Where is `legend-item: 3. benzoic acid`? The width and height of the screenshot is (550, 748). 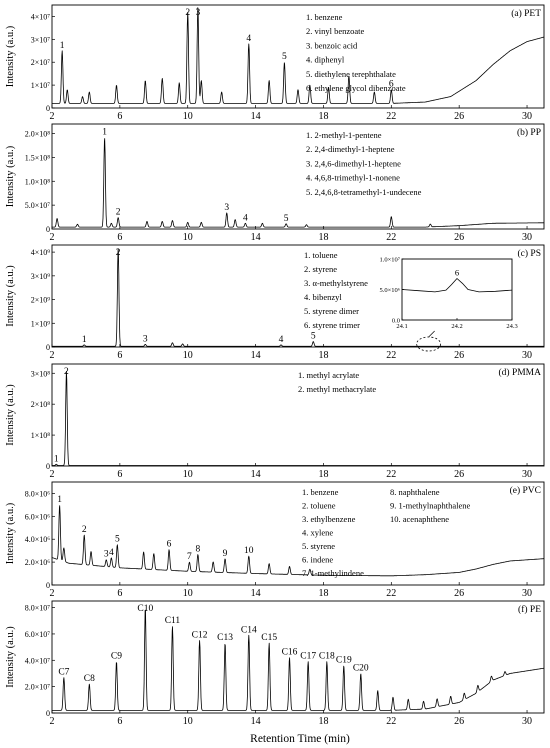 legend-item: 3. benzoic acid is located at coordinates (332, 45).